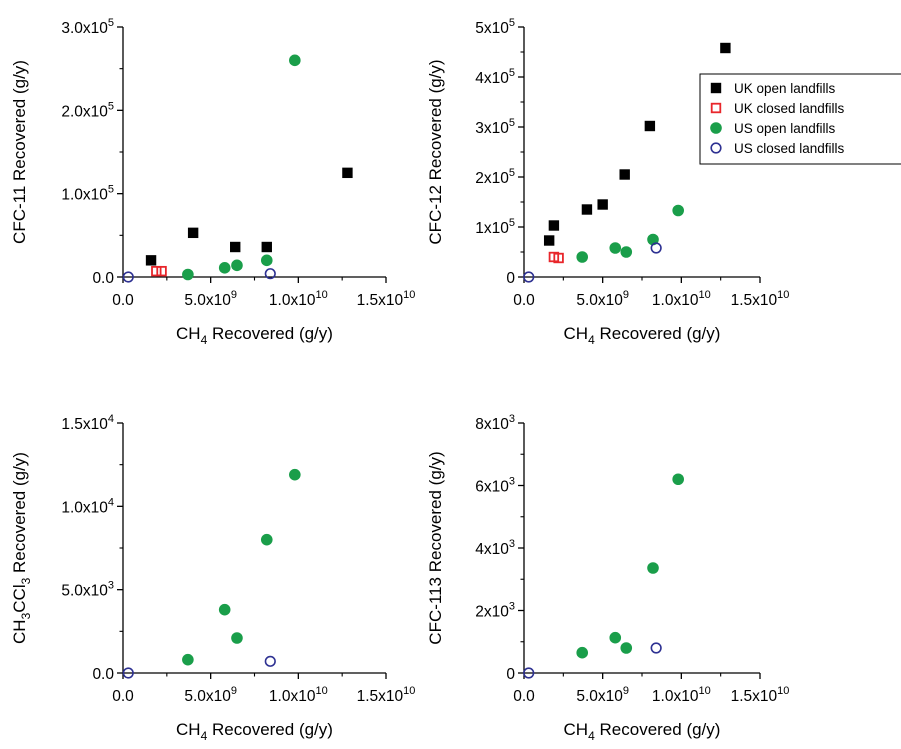 The width and height of the screenshot is (901, 749). I want to click on y-axis-label: CFC-113 Recovered (g/y), so click(435, 547).